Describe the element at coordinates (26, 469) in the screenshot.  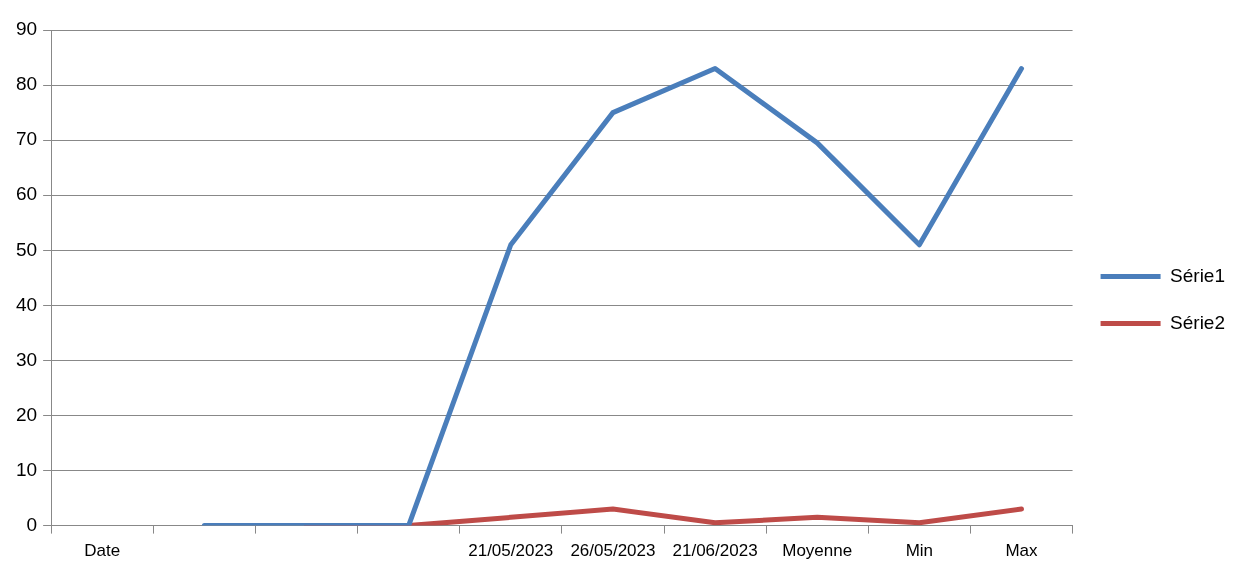
I see `y-tick-label: 10` at that location.